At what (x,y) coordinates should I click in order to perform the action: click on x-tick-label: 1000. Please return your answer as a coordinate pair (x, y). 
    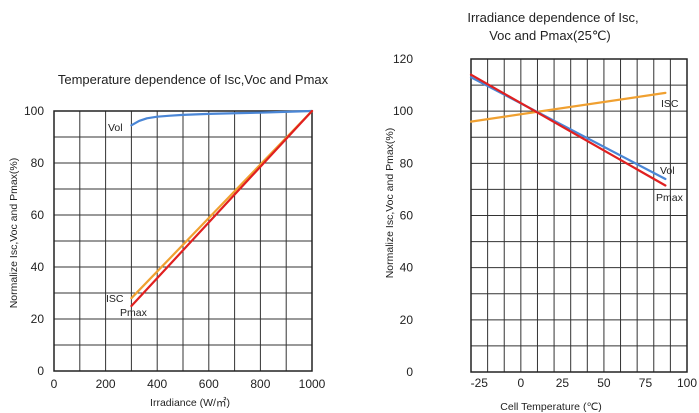
    Looking at the image, I should click on (312, 384).